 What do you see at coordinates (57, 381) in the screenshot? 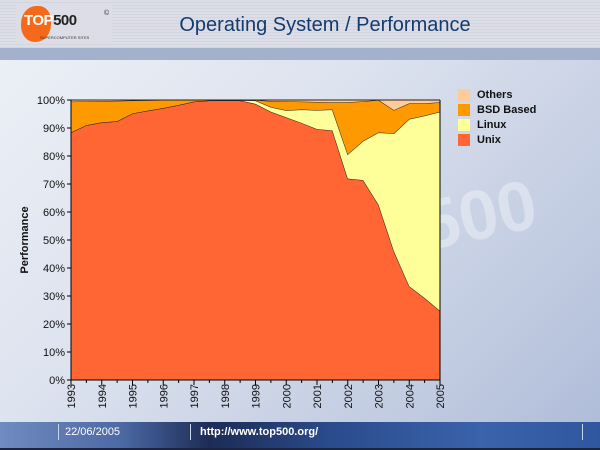
I see `y-tick-label: 0%` at bounding box center [57, 381].